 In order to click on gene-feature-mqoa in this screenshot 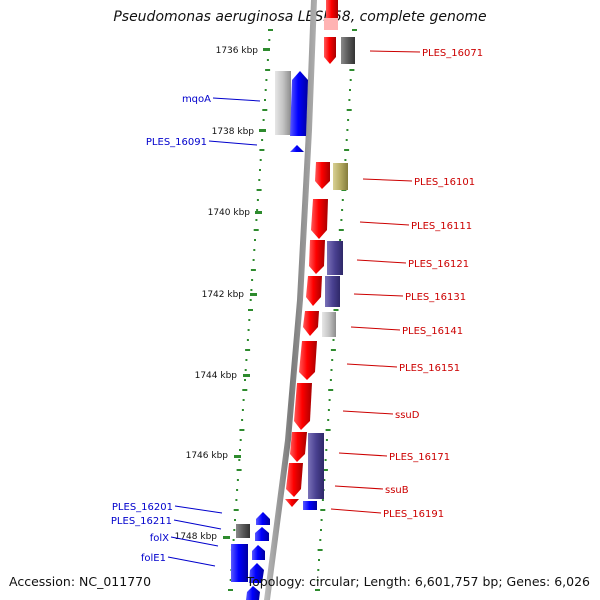, I will do `click(299, 103)`.